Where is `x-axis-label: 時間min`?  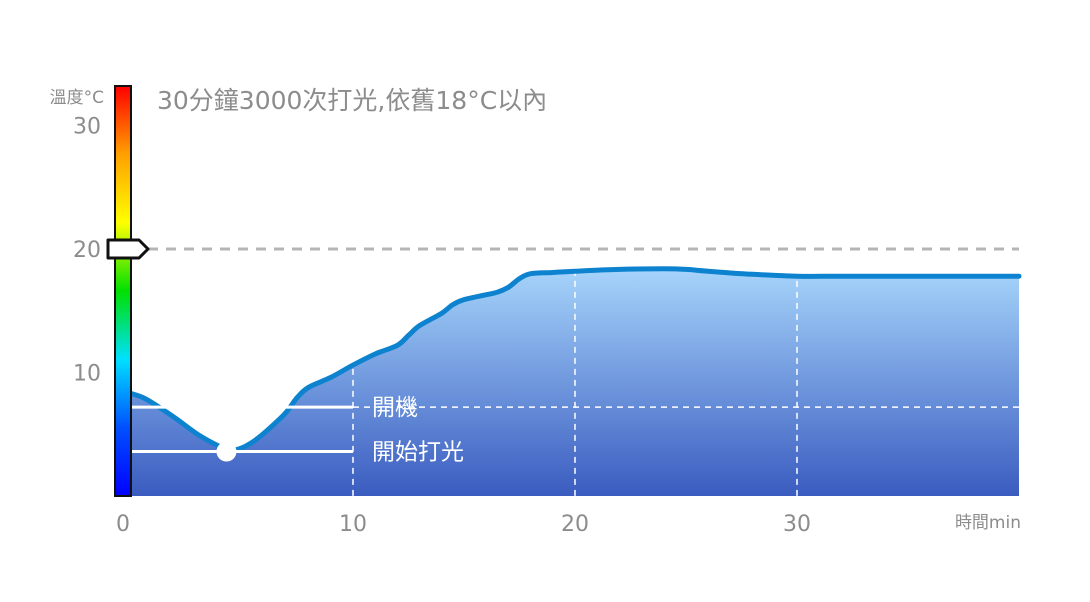
x-axis-label: 時間min is located at coordinates (988, 523).